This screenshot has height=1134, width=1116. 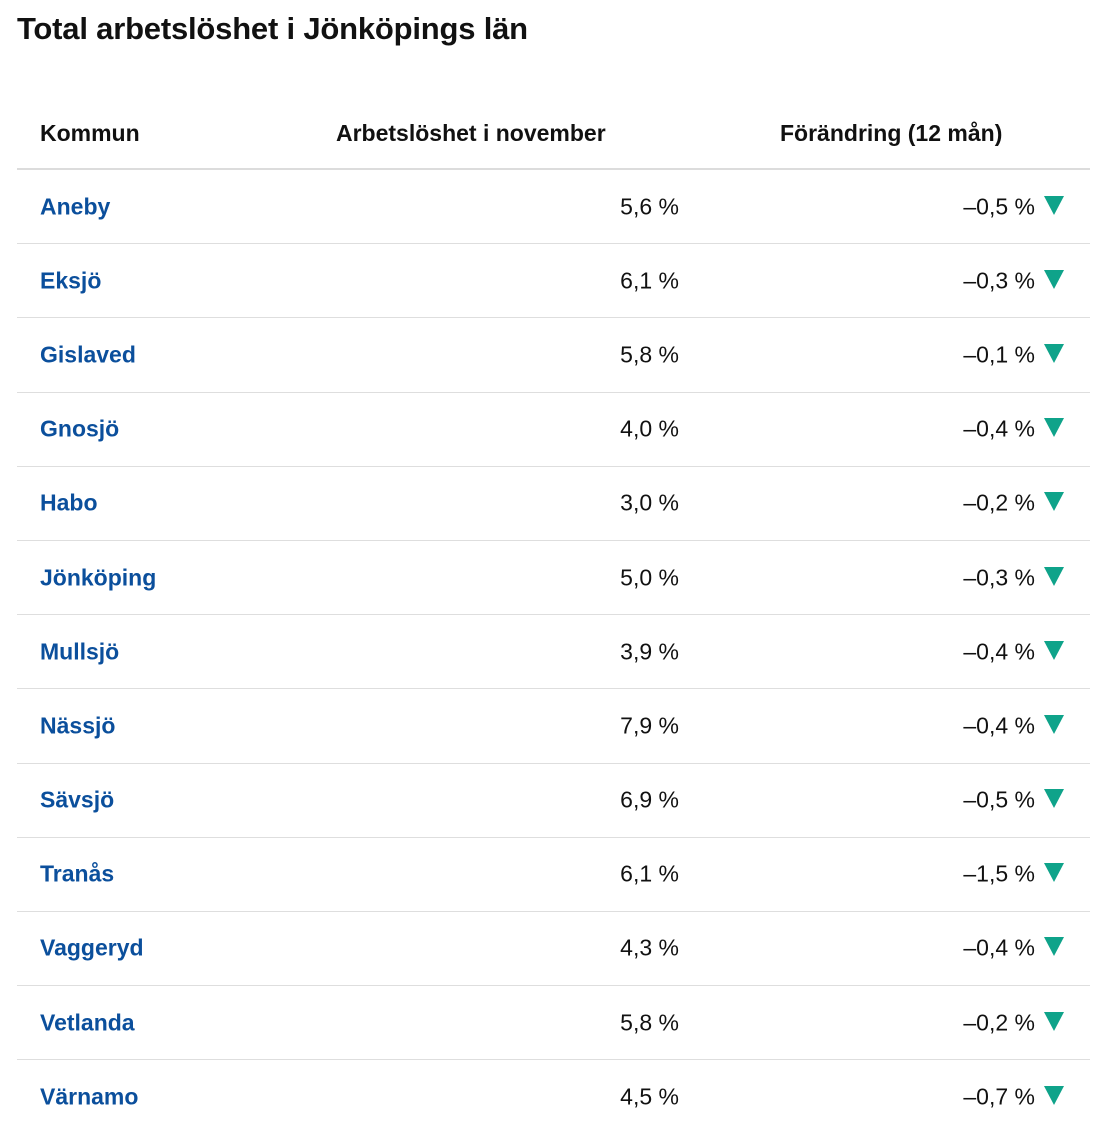 What do you see at coordinates (98, 577) in the screenshot?
I see `kommun-link: Jönköping` at bounding box center [98, 577].